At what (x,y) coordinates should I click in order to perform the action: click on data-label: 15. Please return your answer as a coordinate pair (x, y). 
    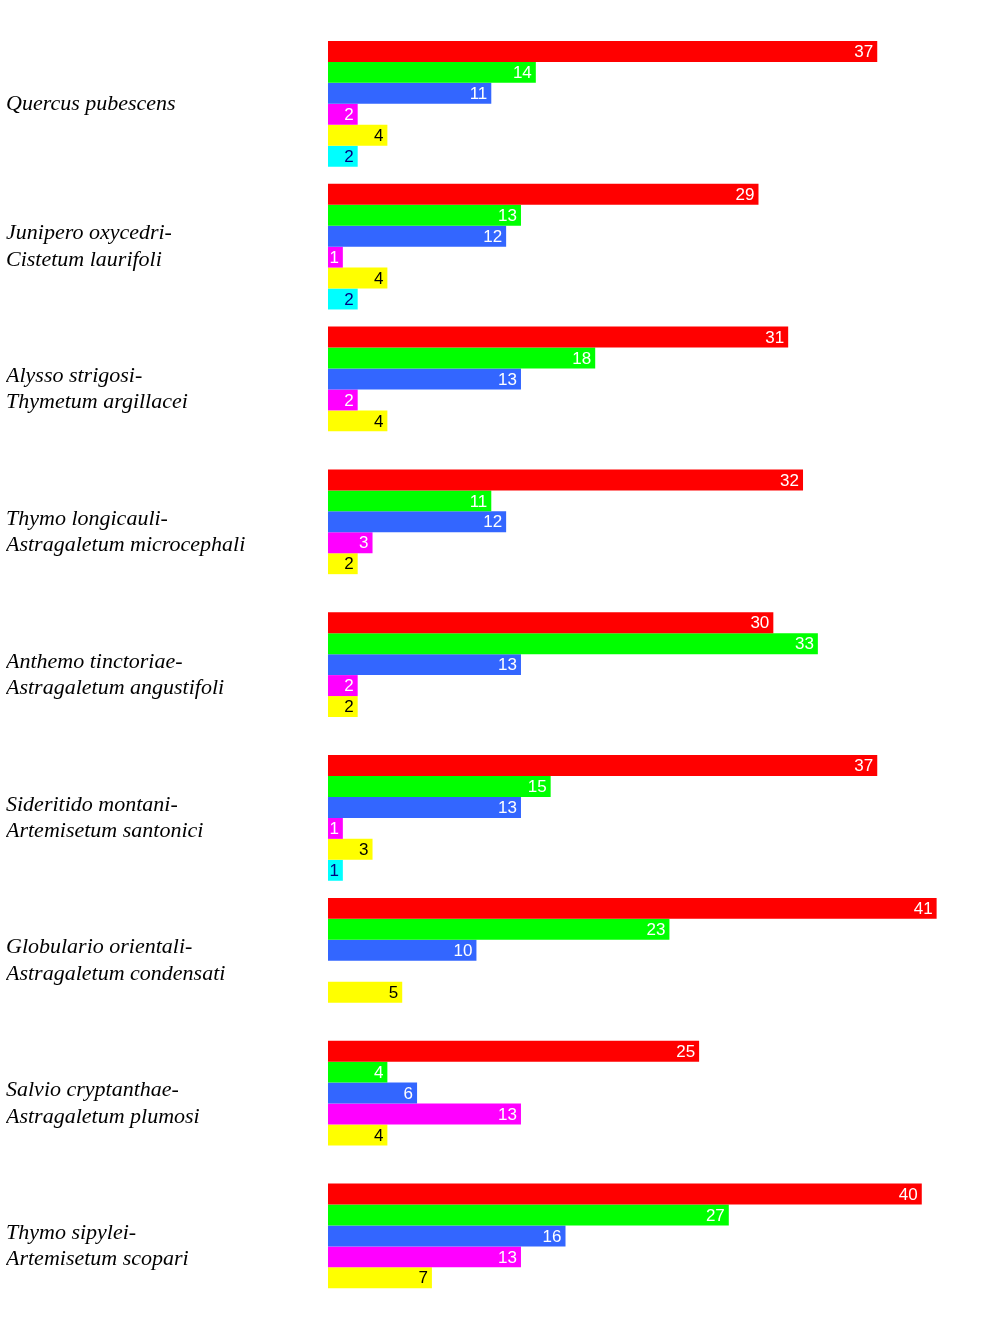
    Looking at the image, I should click on (537, 787).